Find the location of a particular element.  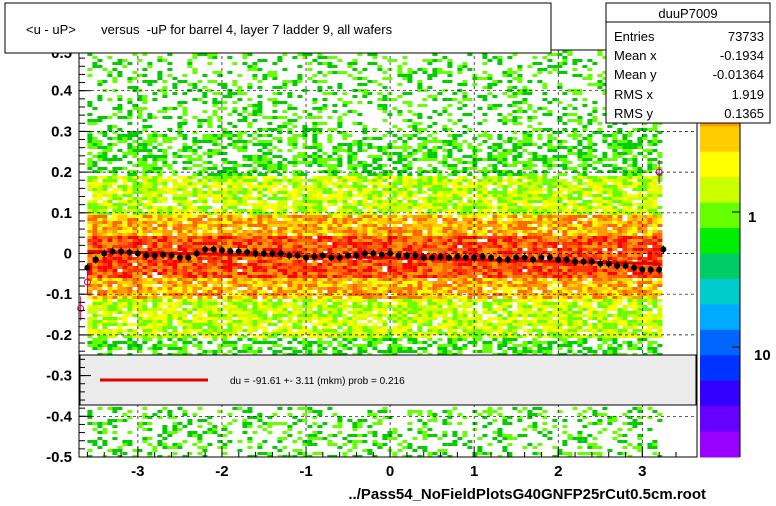

fit-line is located at coordinates (373, 257).